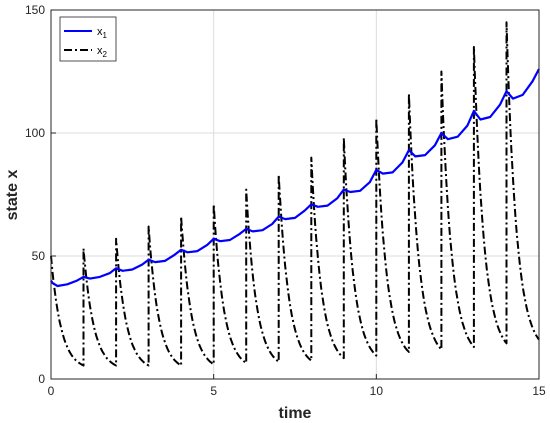 The image size is (550, 423). I want to click on y-tick-label: 100, so click(35, 133).